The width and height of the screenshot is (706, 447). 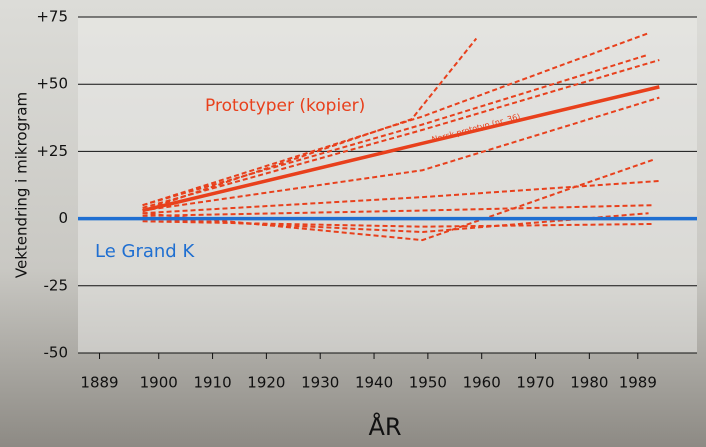 I want to click on x-tick-label: 1989, so click(x=638, y=383).